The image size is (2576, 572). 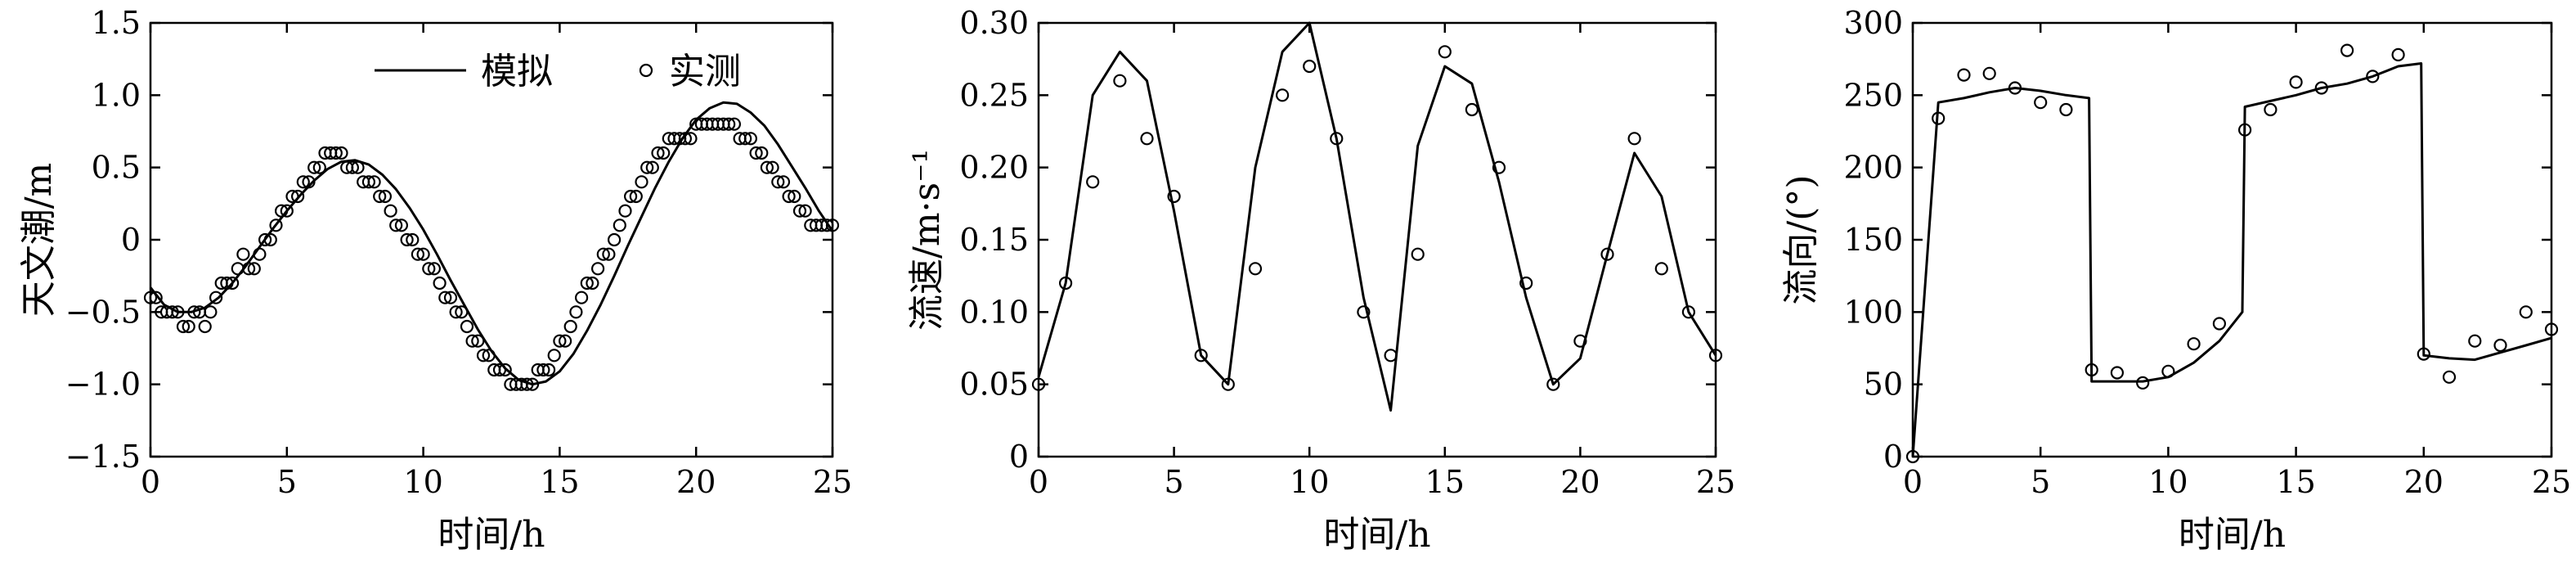 What do you see at coordinates (994, 23) in the screenshot?
I see `y-tick-label: 0.30` at bounding box center [994, 23].